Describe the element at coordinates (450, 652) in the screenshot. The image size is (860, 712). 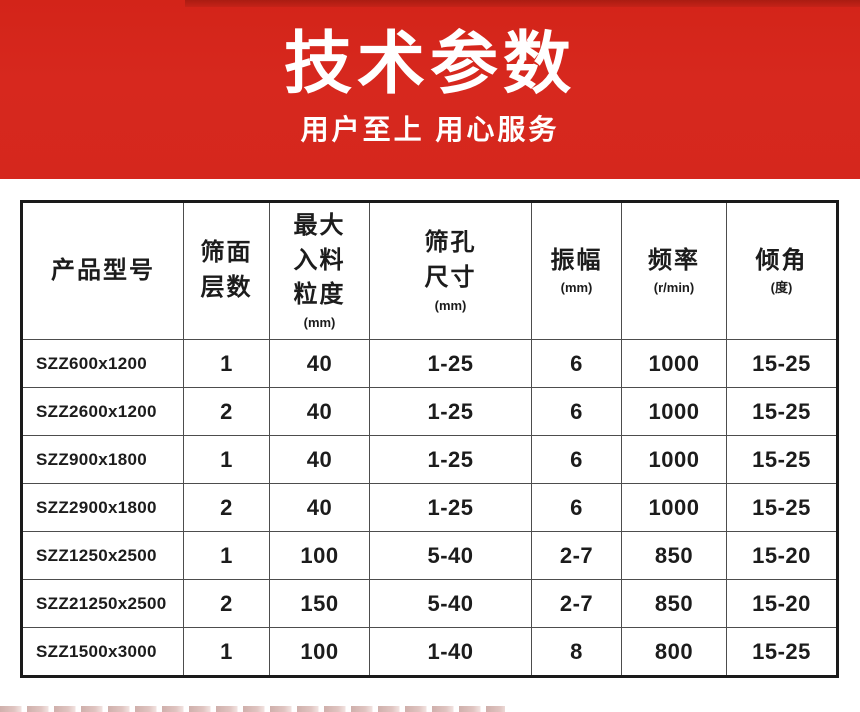
I see `cell-mesh-size: 1-40` at that location.